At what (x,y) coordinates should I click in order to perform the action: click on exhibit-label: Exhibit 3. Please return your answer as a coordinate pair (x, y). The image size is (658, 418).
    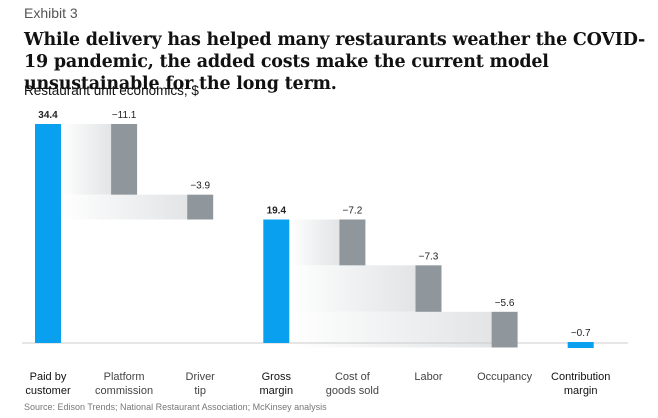
    Looking at the image, I should click on (51, 13).